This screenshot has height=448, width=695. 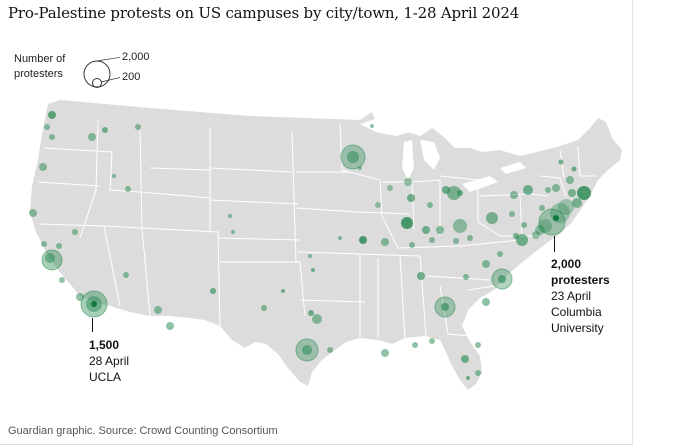 What do you see at coordinates (40, 66) in the screenshot?
I see `legend-label: Number of protesters` at bounding box center [40, 66].